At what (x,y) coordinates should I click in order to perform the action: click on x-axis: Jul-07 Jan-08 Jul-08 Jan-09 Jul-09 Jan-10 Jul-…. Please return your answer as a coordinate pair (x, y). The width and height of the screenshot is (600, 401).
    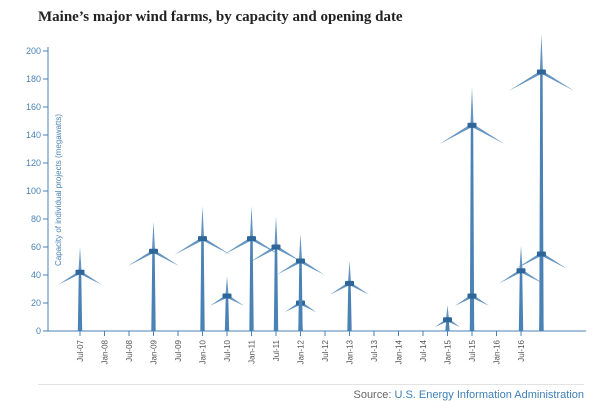
    Looking at the image, I should click on (317, 347).